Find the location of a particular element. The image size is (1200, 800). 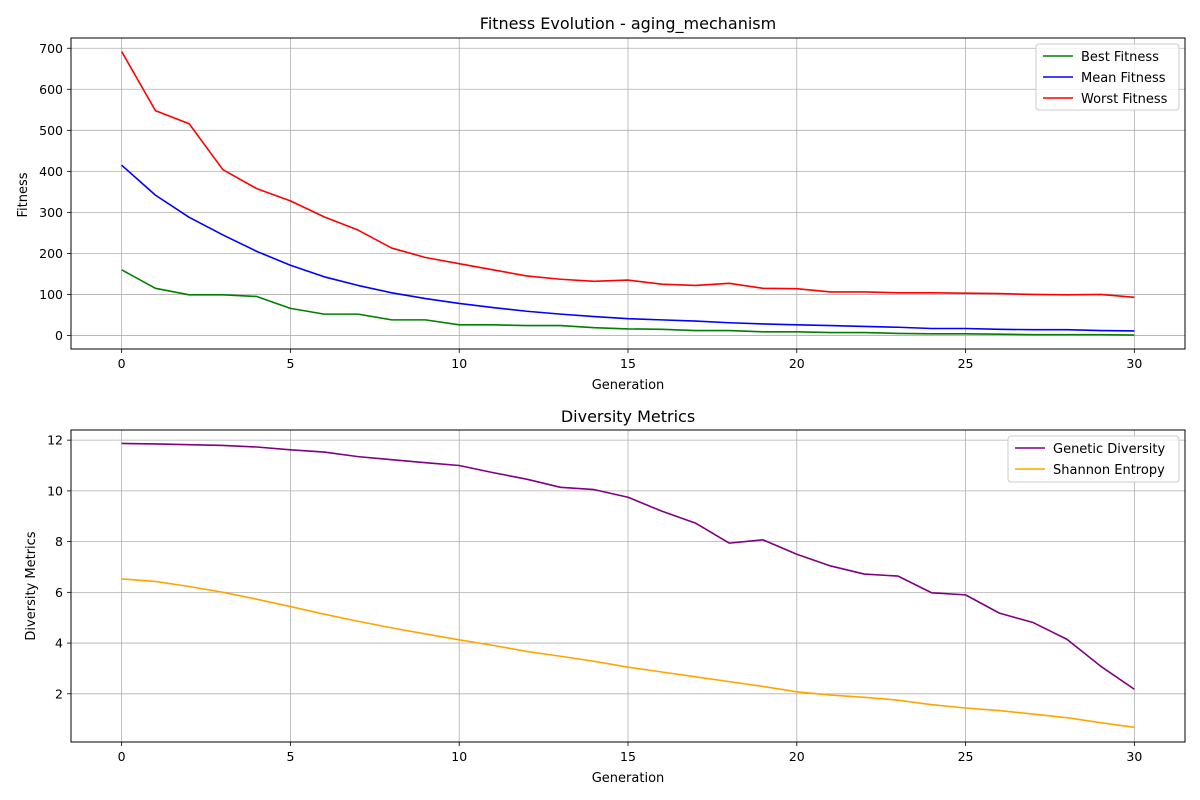

y-tick-label: 4 is located at coordinates (59, 643).